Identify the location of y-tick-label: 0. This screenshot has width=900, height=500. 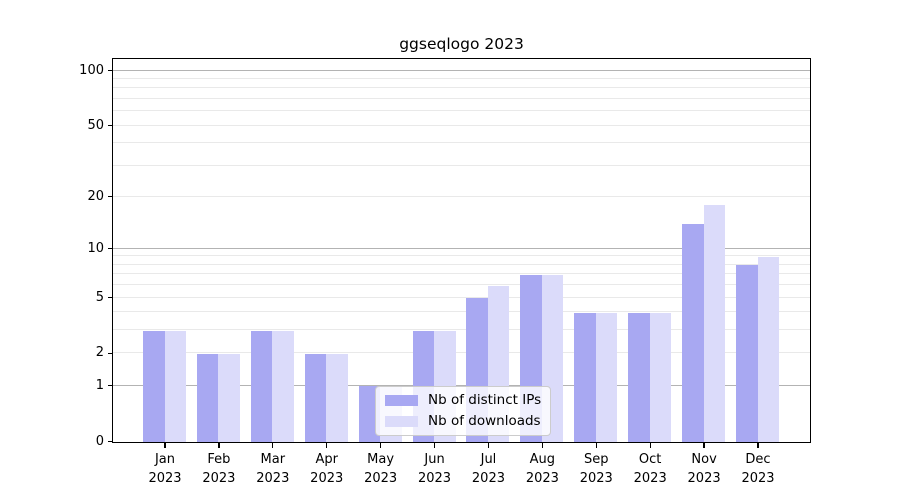
(99, 441).